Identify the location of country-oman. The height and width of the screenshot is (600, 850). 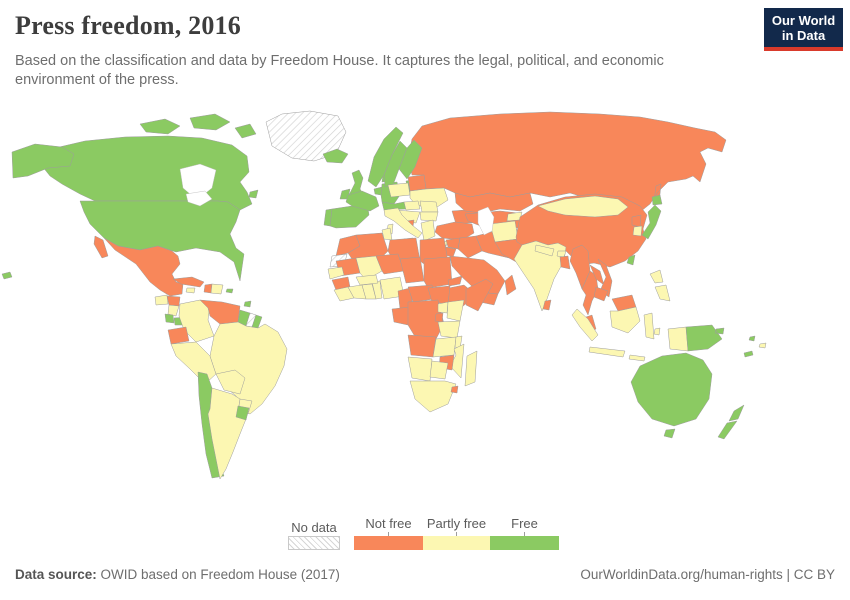
(510, 285).